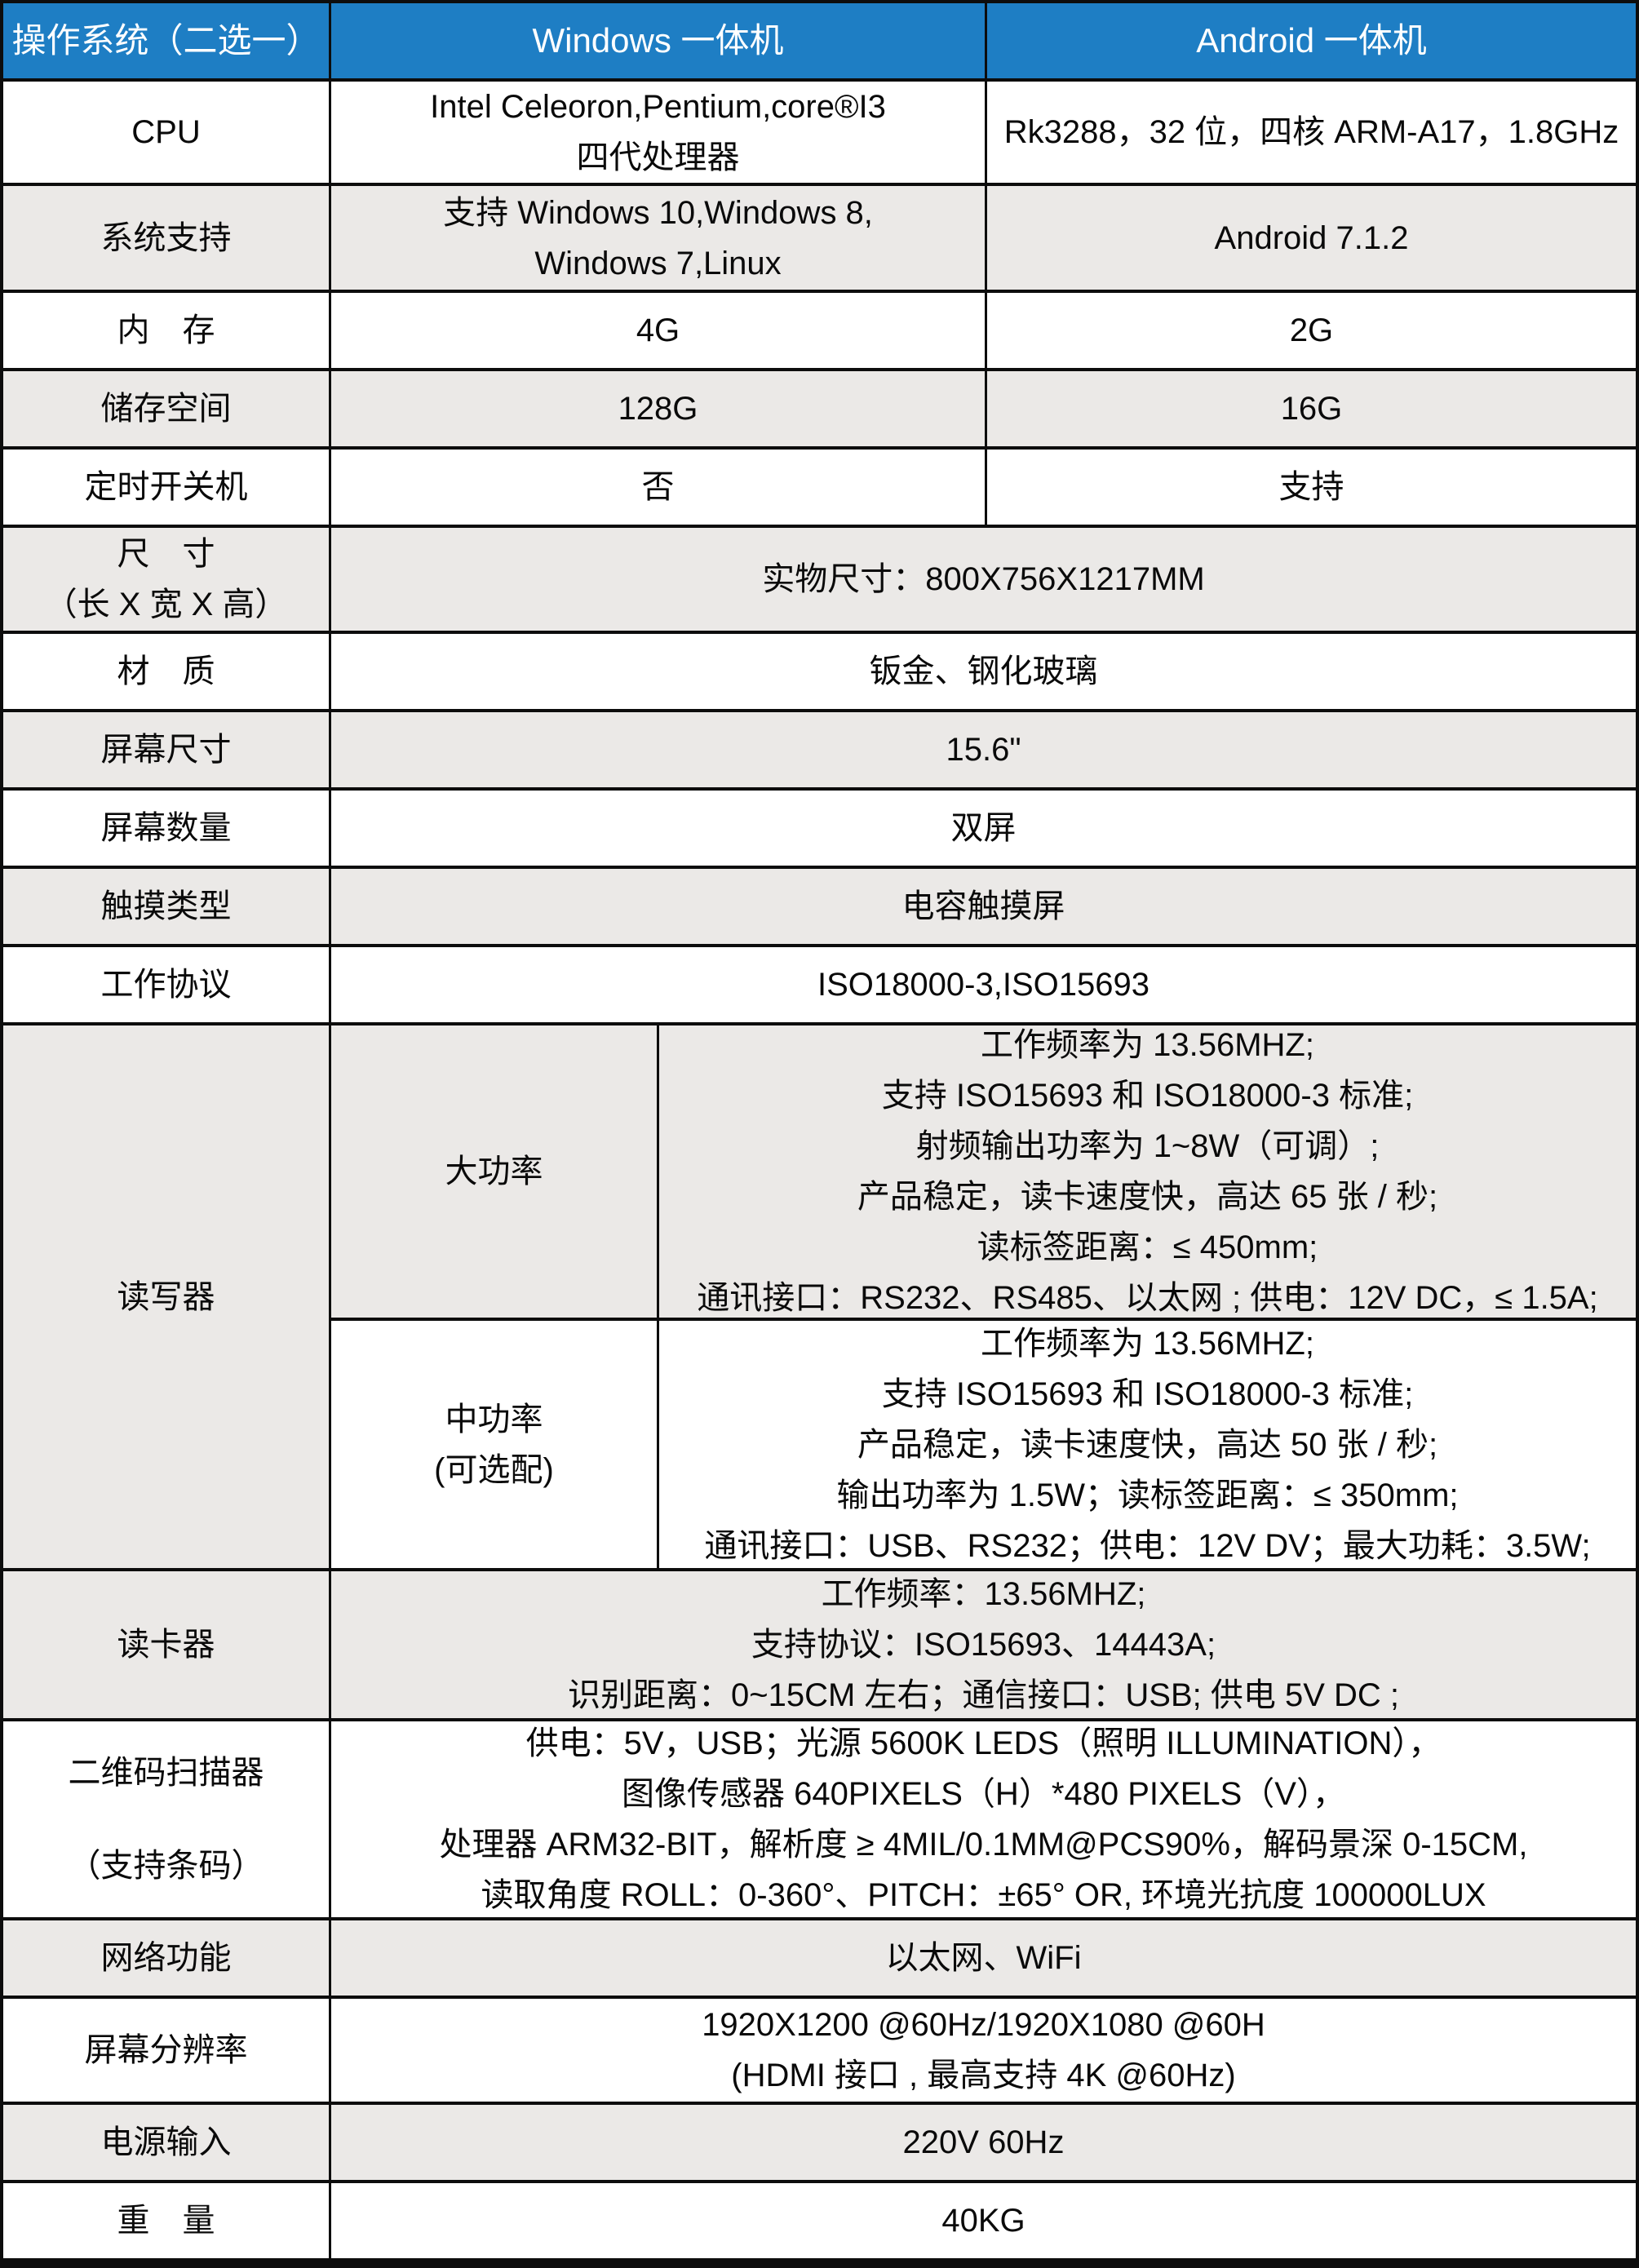 The height and width of the screenshot is (2268, 1639). What do you see at coordinates (166, 984) in the screenshot?
I see `protocol-label: 工作协议` at bounding box center [166, 984].